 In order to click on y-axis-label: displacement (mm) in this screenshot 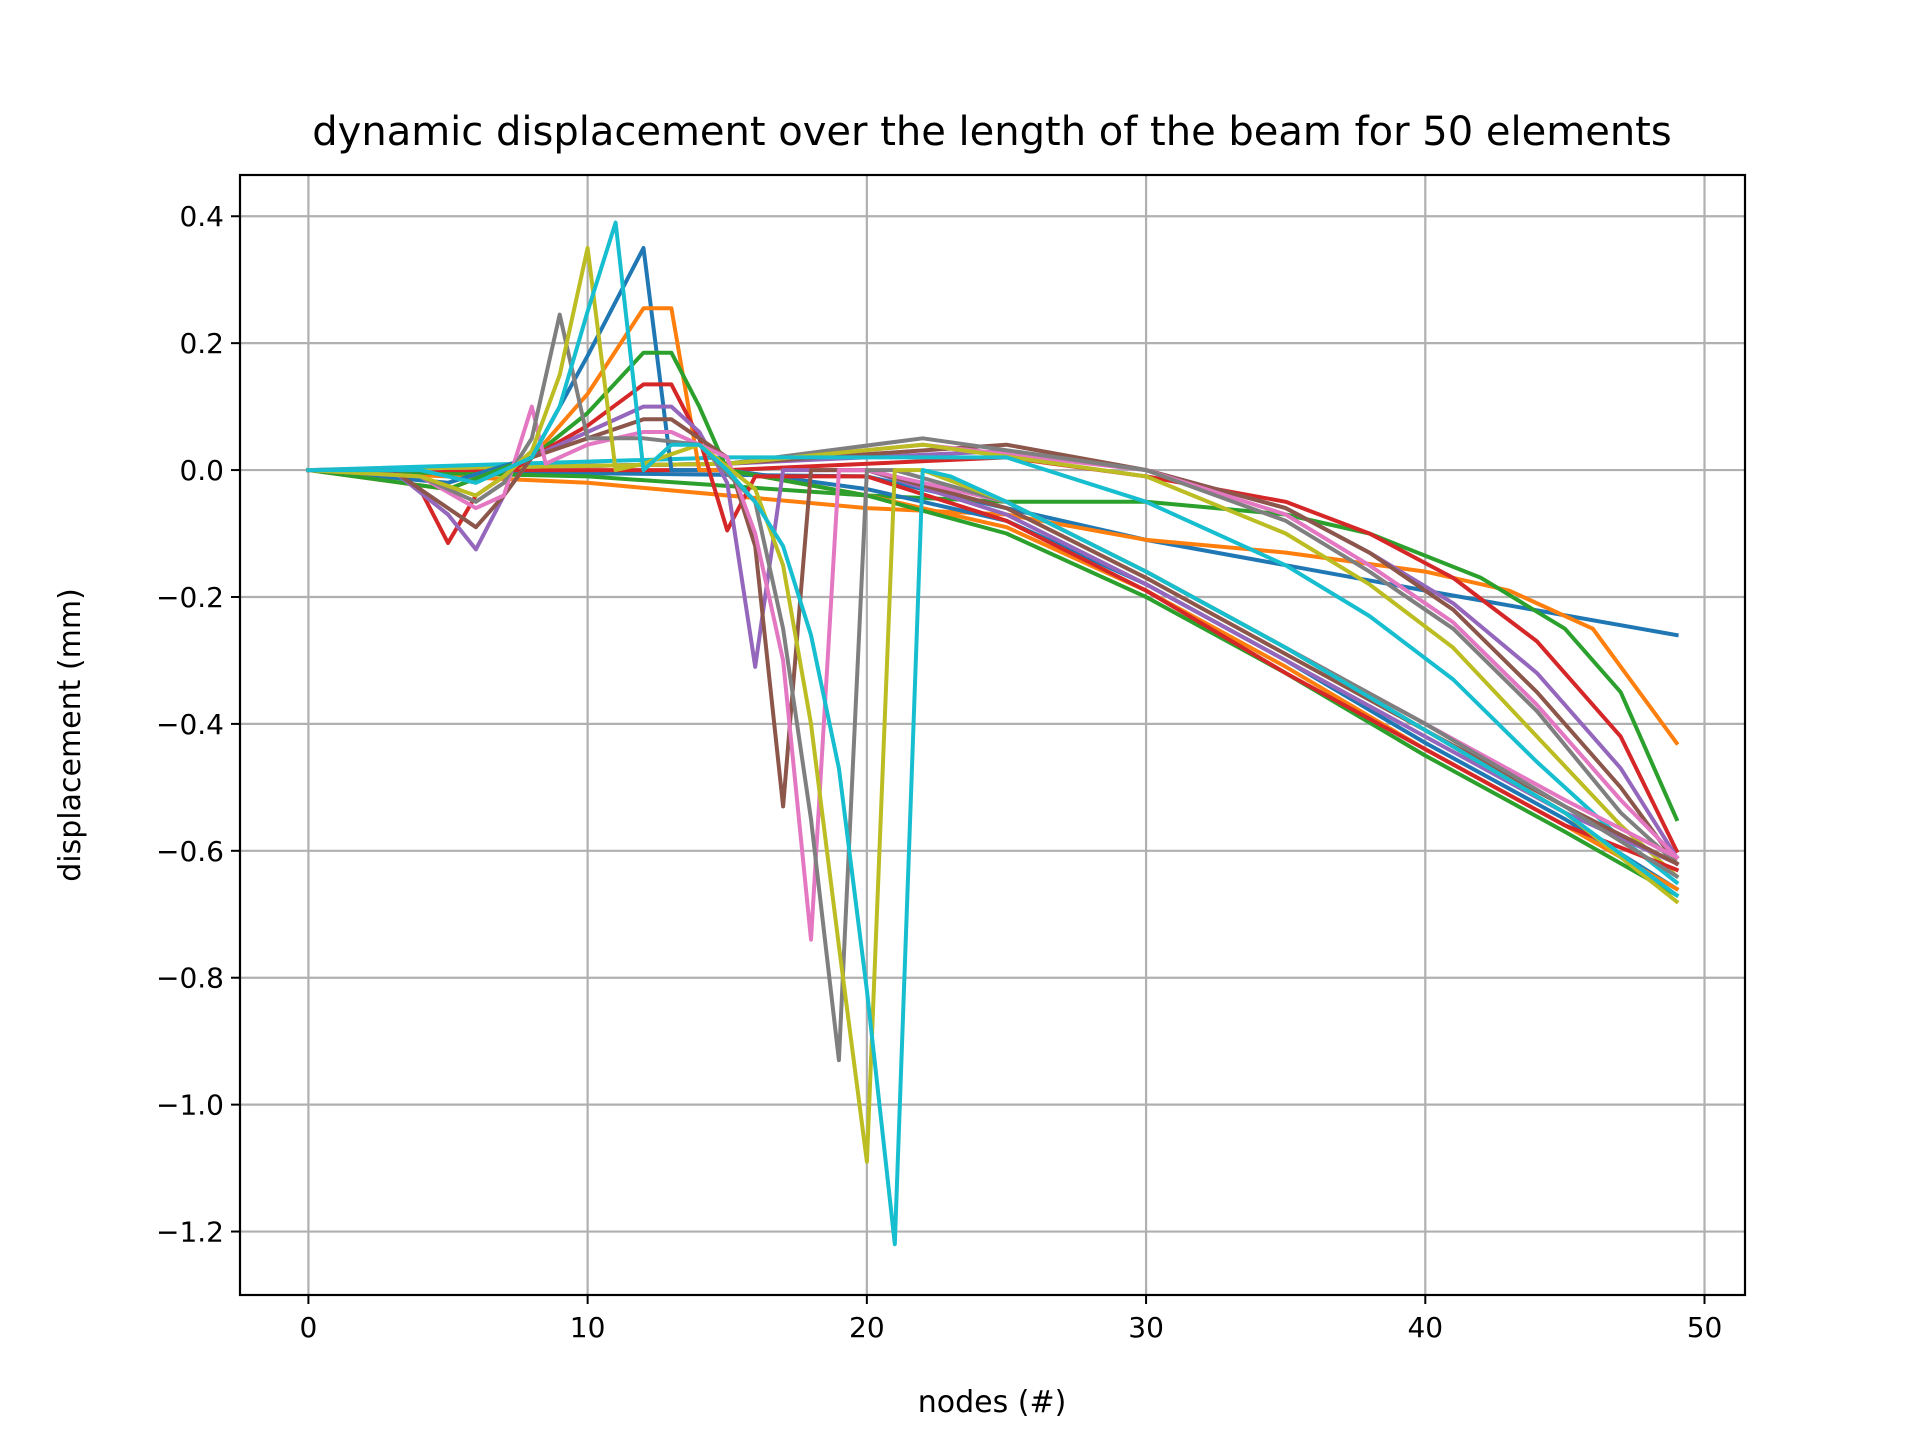, I will do `click(70, 735)`.